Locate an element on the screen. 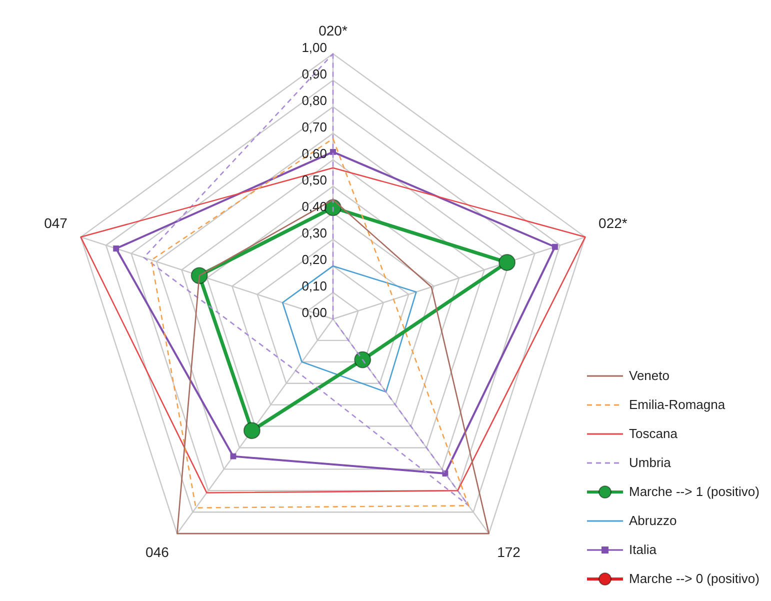 Image resolution: width=771 pixels, height=601 pixels. legend-label: Abruzzo is located at coordinates (653, 520).